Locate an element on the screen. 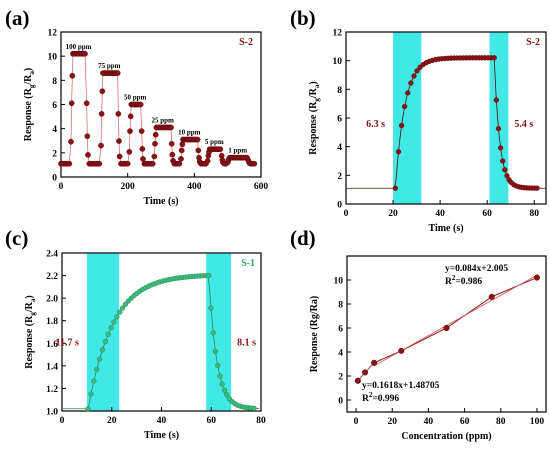 This screenshot has height=453, width=550. x-tick-label: 0 is located at coordinates (346, 214).